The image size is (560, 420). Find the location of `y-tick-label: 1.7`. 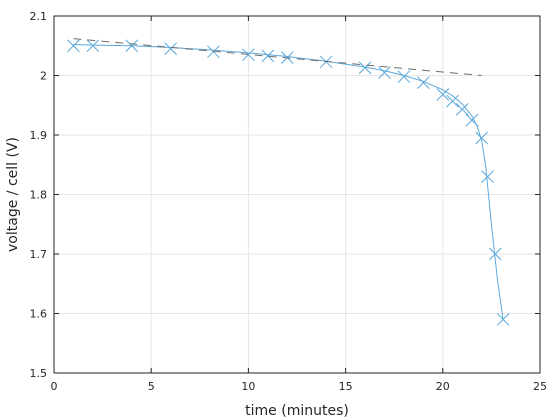

y-tick-label: 1.7 is located at coordinates (39, 254).